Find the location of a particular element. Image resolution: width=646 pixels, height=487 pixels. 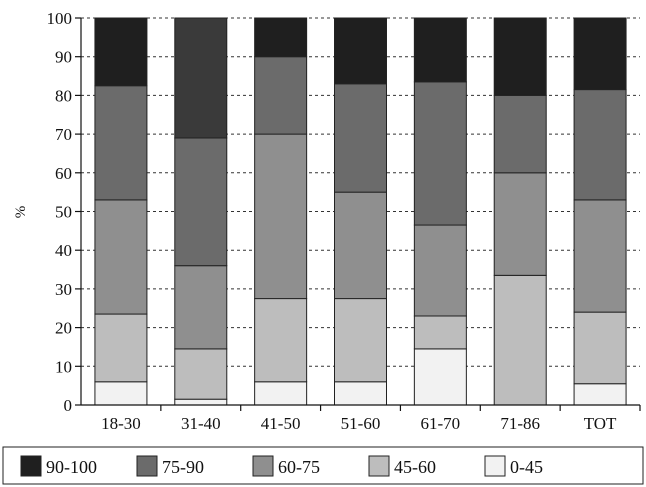

y-tick-labels: 0 10 20 30 40 50 60 70 80 90 100 is located at coordinates (60, 212).